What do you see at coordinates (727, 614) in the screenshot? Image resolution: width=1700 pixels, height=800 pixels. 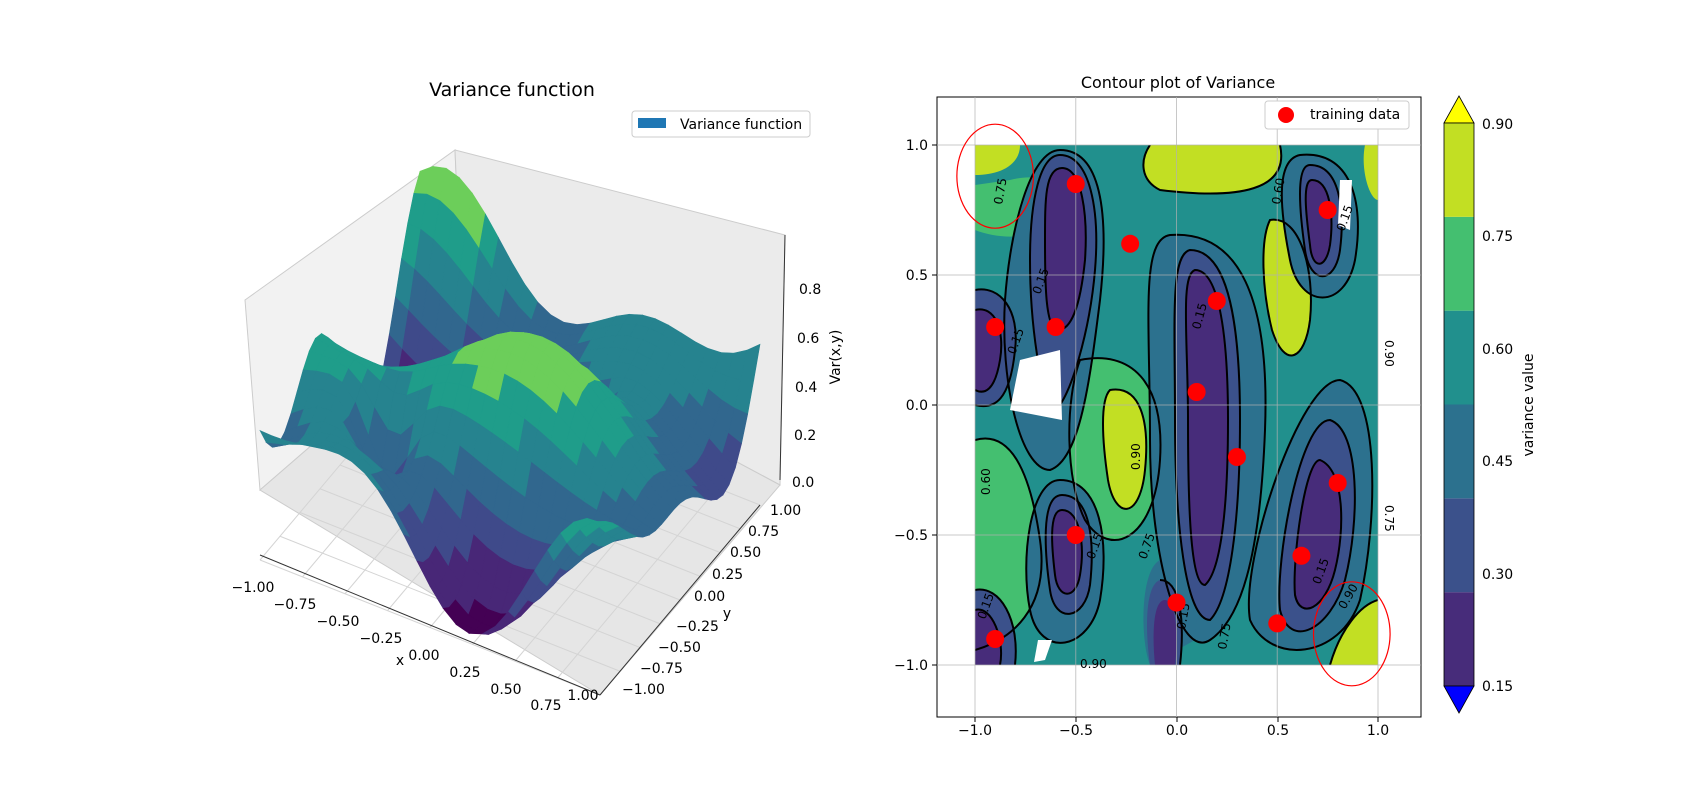 I see `y-axis-label: y` at bounding box center [727, 614].